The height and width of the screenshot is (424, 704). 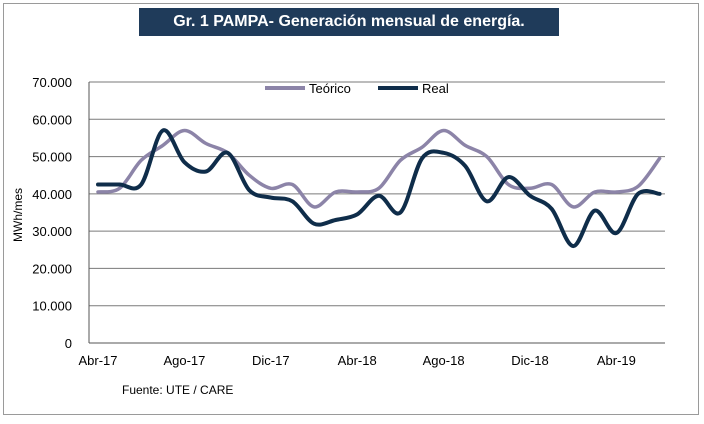 I want to click on y-tick-label: 70.000, so click(x=52, y=82).